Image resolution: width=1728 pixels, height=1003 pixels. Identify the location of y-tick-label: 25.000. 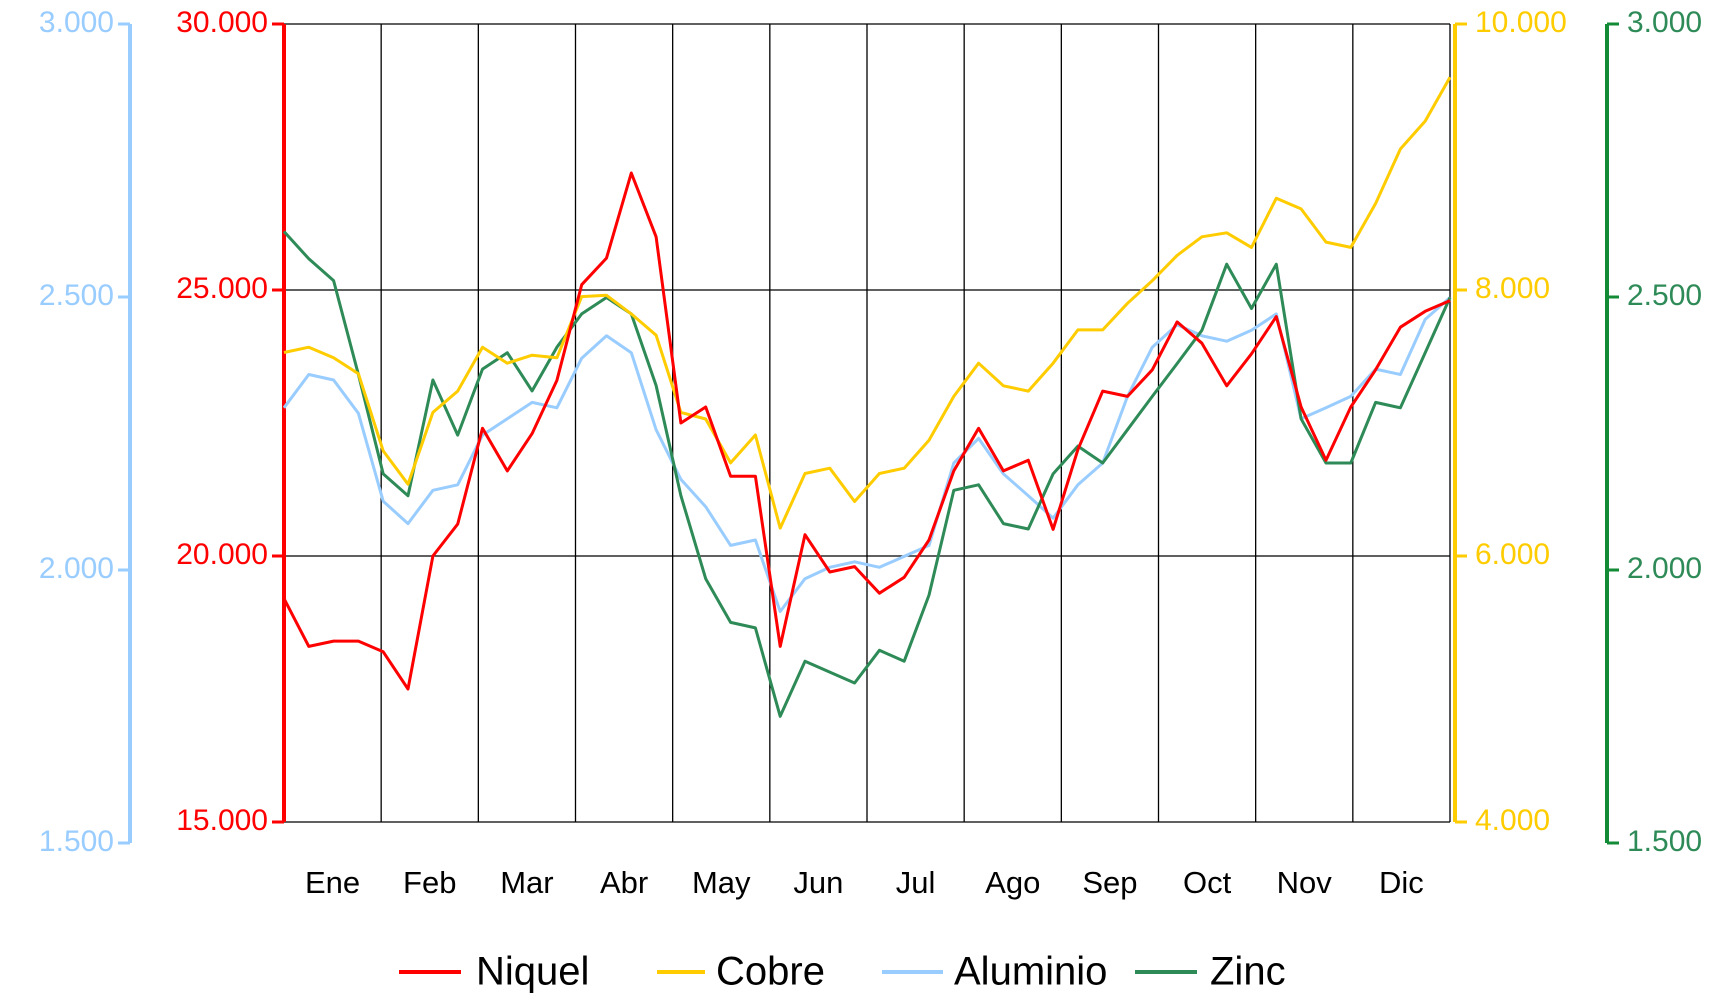
(222, 288).